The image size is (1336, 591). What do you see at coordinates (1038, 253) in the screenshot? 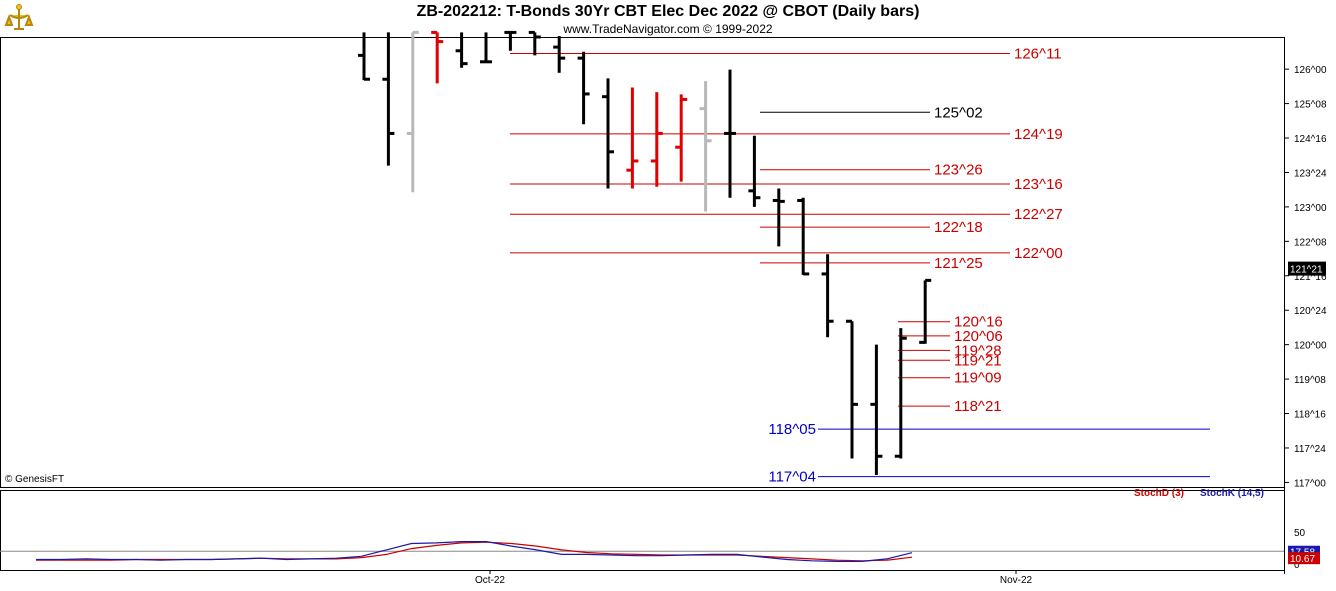
I see `level-label: 122^00` at bounding box center [1038, 253].